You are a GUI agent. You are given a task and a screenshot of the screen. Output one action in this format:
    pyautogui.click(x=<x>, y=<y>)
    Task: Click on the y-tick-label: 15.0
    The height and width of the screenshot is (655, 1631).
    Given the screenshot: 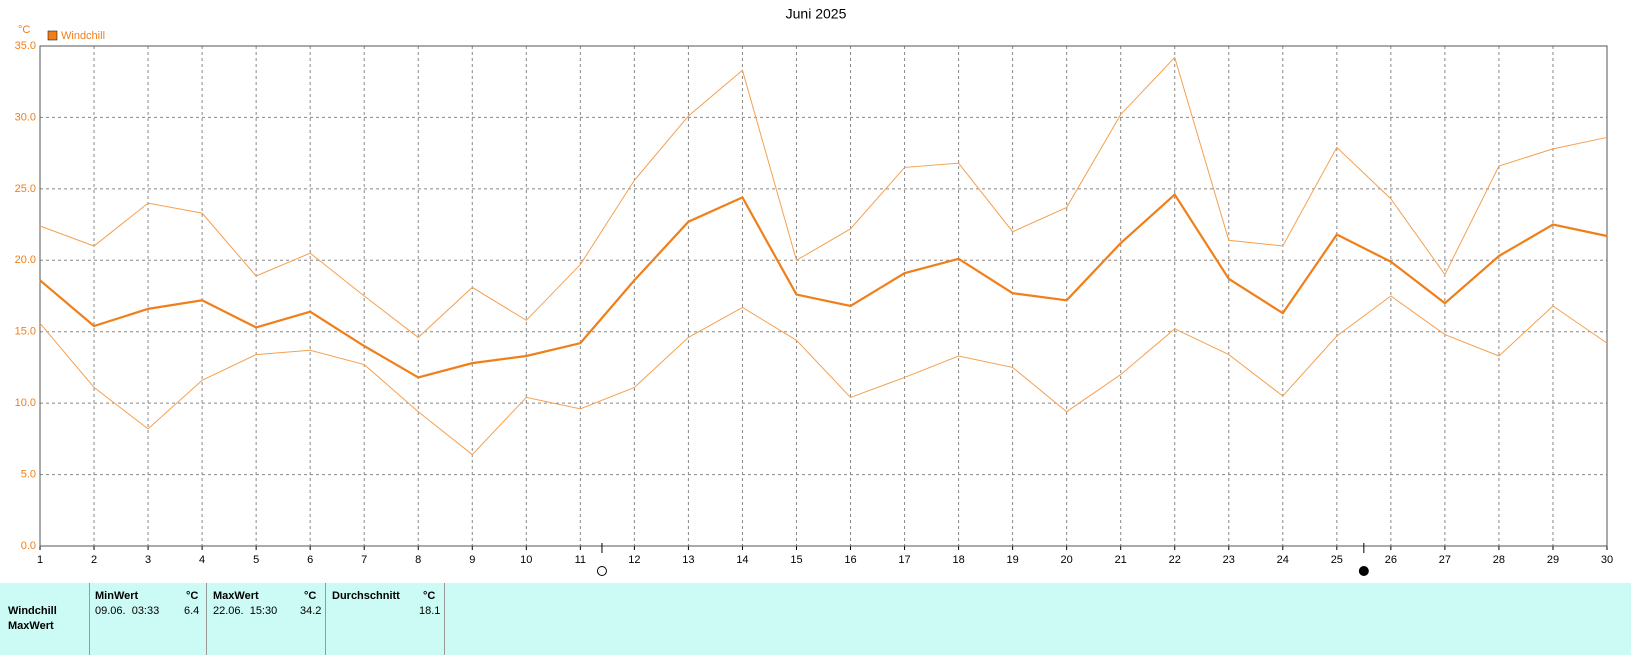 What is the action you would take?
    pyautogui.click(x=25, y=332)
    